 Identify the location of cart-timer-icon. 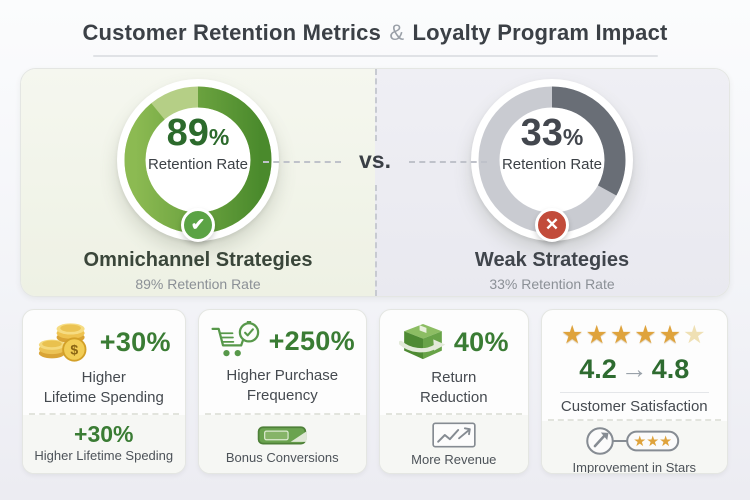
(236, 341).